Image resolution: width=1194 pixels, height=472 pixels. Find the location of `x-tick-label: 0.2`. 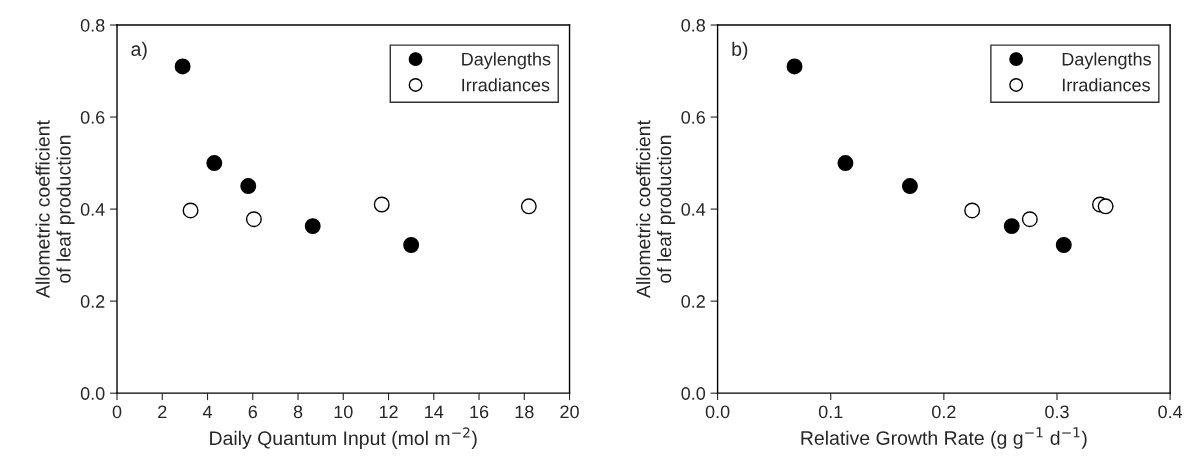

x-tick-label: 0.2 is located at coordinates (944, 412).